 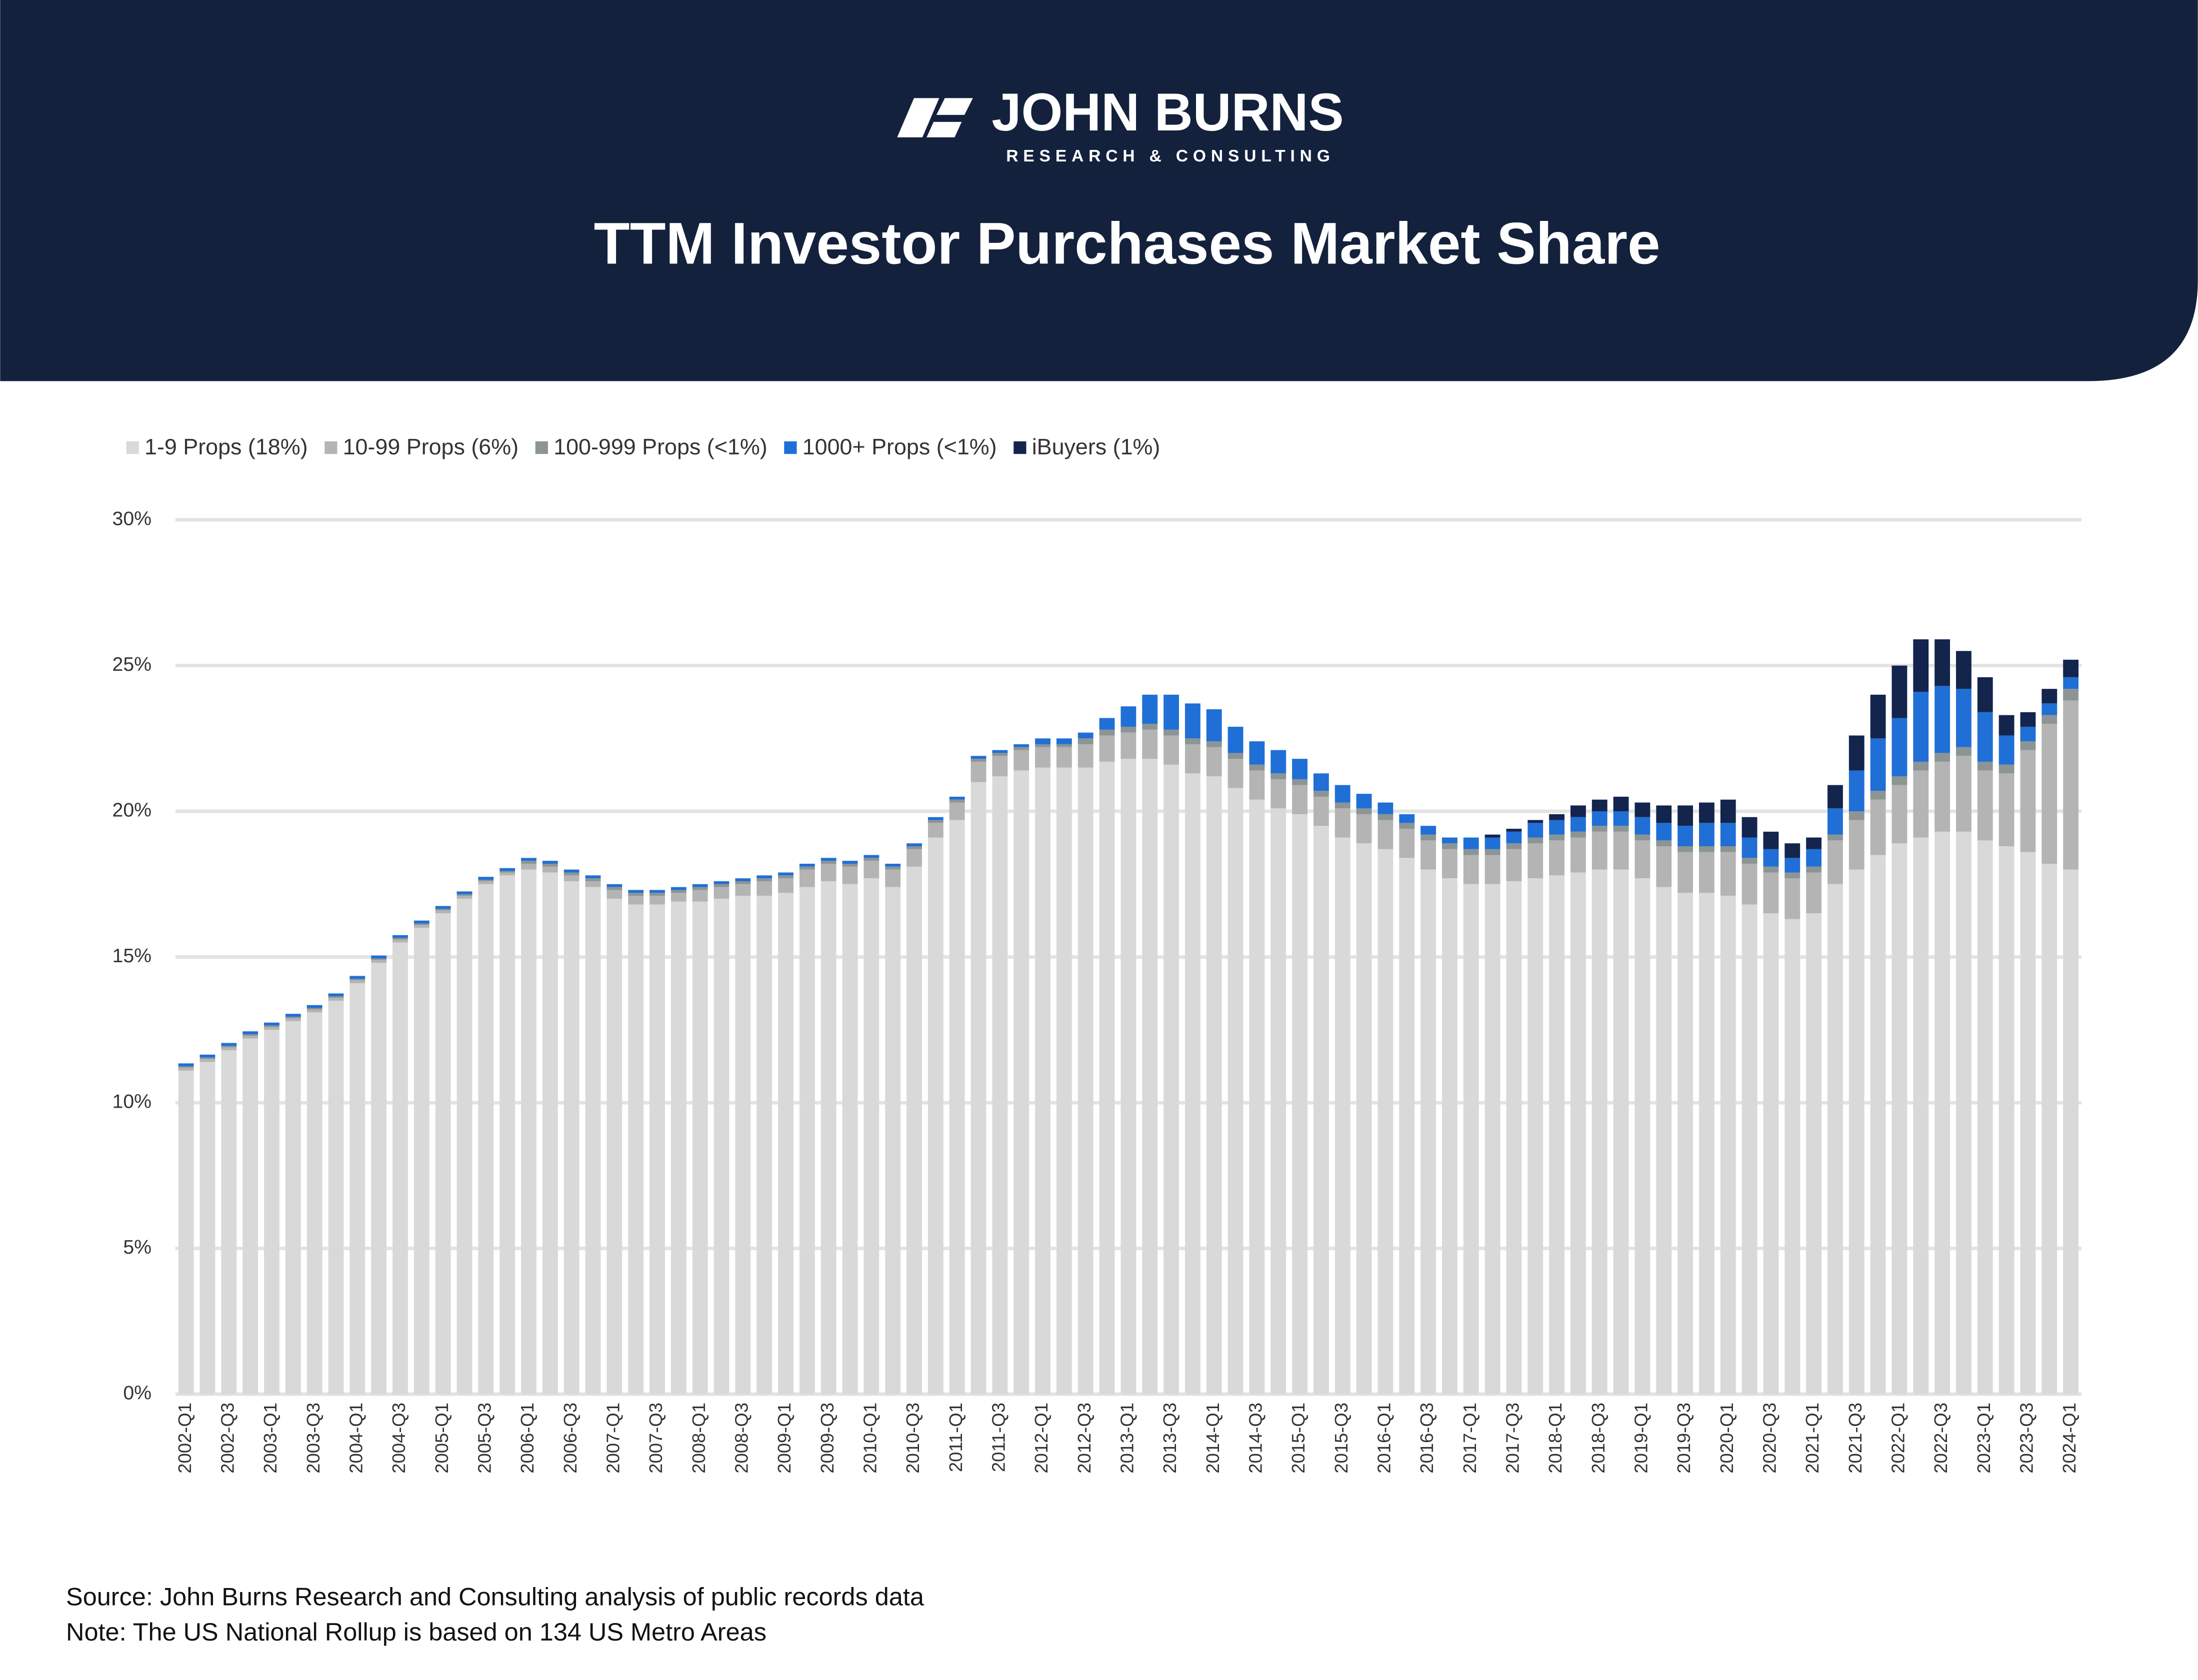 What do you see at coordinates (2069, 1438) in the screenshot?
I see `x-tick-label: 2024-Q1` at bounding box center [2069, 1438].